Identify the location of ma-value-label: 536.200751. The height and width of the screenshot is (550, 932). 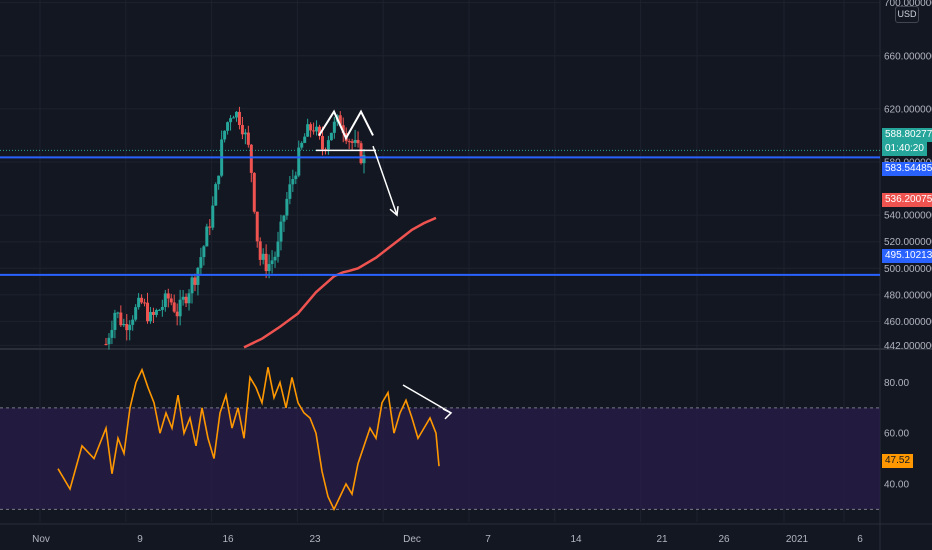
(907, 200).